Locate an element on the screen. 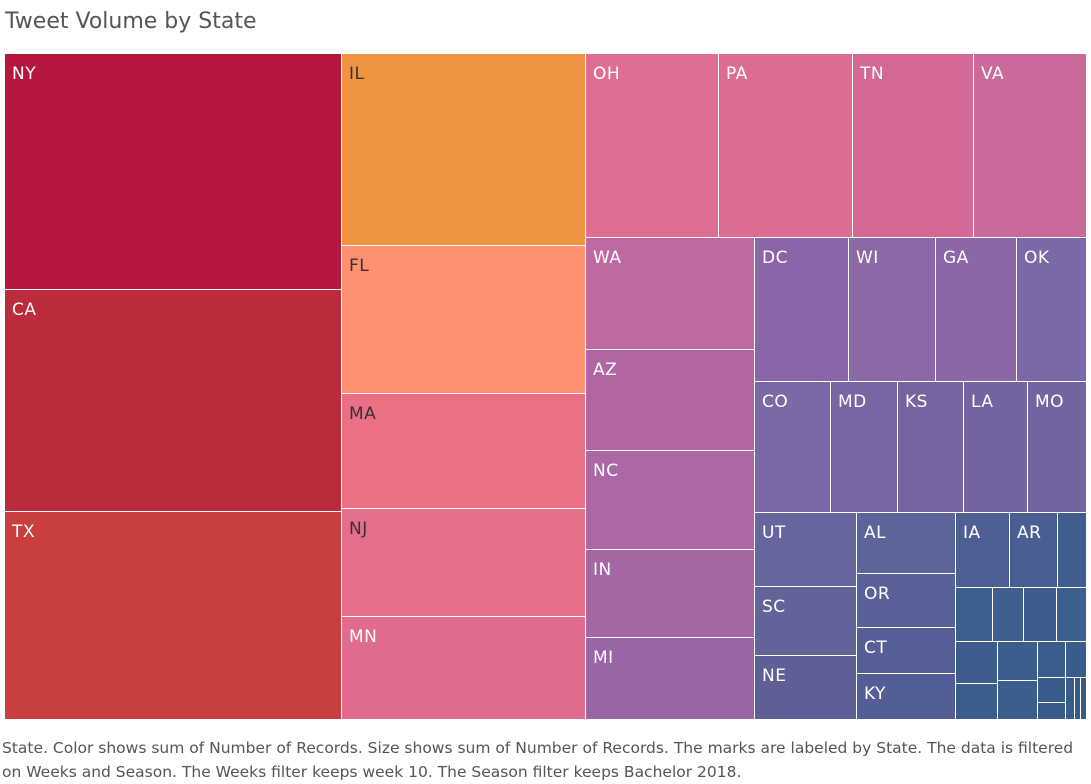 This screenshot has width=1091, height=784. treemap-tile-il: IL is located at coordinates (464, 150).